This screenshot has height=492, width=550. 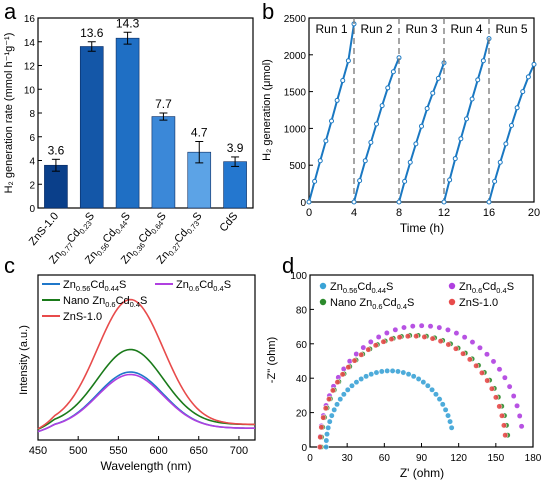 What do you see at coordinates (182, 285) in the screenshot?
I see `legend-label-part: Zn` at bounding box center [182, 285].